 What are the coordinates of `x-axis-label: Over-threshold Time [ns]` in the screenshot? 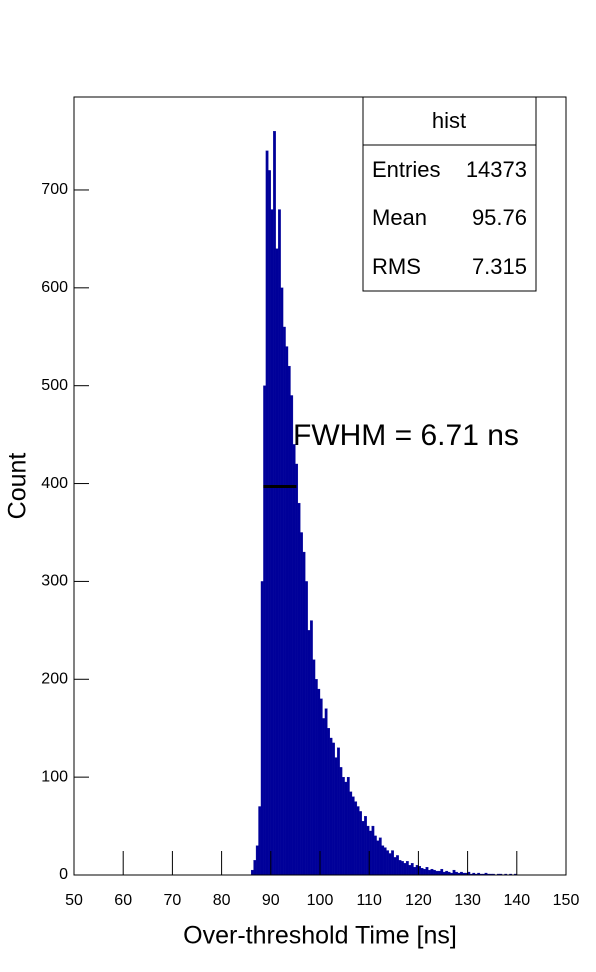 It's located at (320, 936).